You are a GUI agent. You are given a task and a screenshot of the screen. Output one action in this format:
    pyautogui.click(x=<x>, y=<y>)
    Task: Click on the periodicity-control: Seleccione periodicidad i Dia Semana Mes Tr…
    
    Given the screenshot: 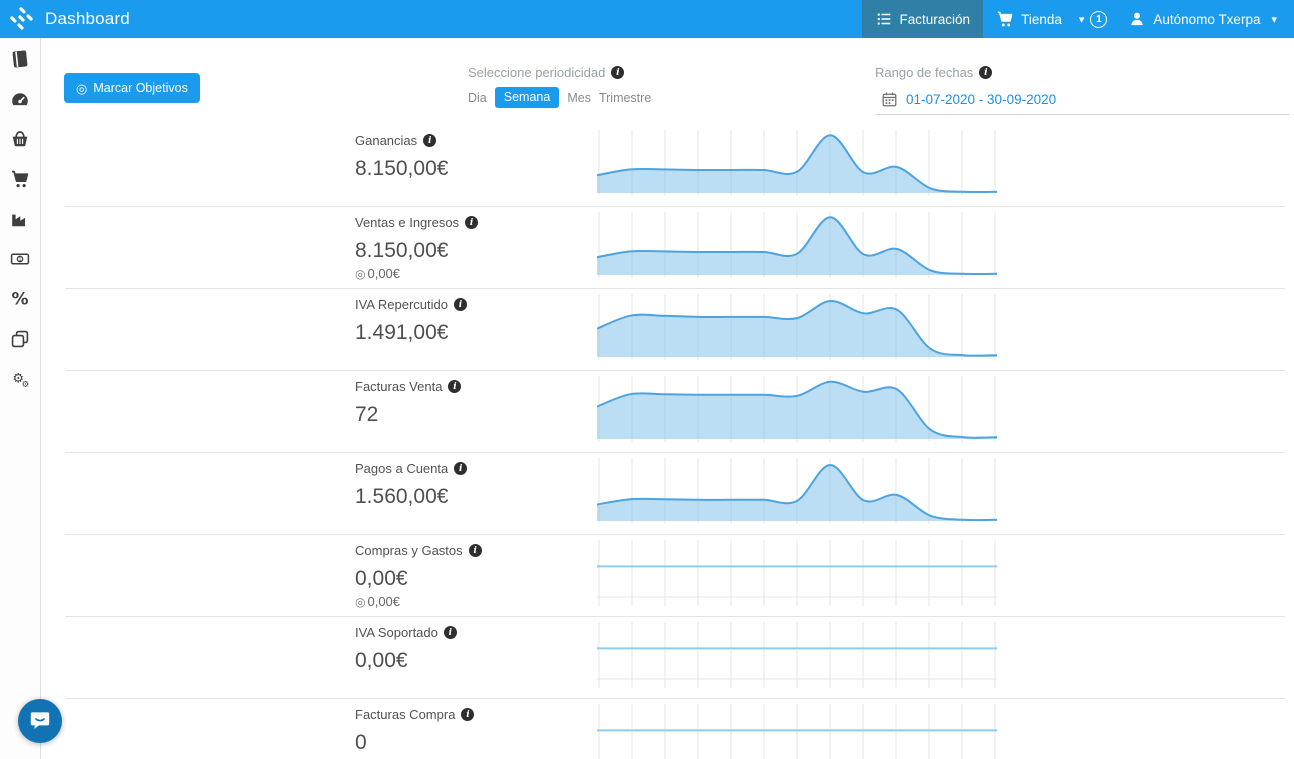 What is the action you would take?
    pyautogui.click(x=559, y=86)
    